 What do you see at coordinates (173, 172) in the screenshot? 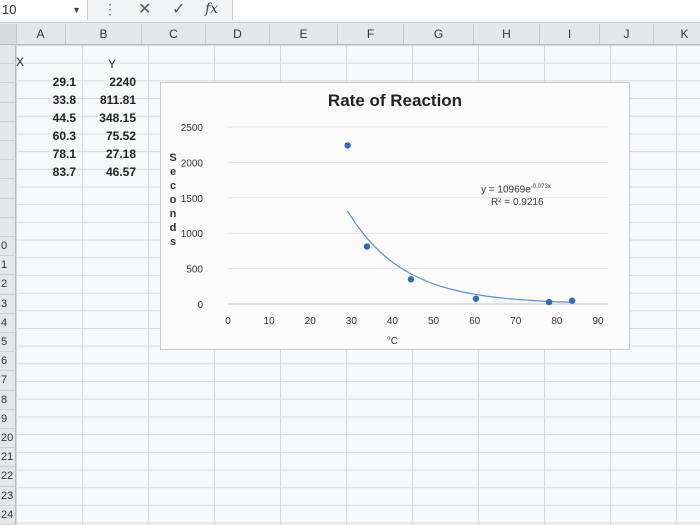
I see `y-axis-label-letter: e` at bounding box center [173, 172].